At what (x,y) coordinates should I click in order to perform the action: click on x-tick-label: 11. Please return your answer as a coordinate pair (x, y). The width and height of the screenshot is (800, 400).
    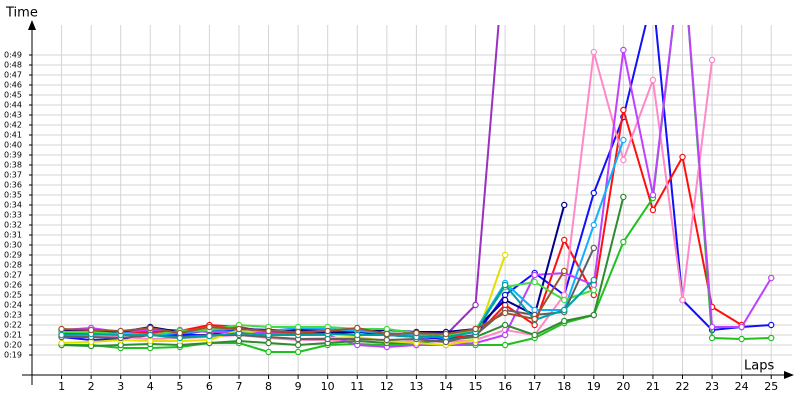
    Looking at the image, I should click on (357, 386).